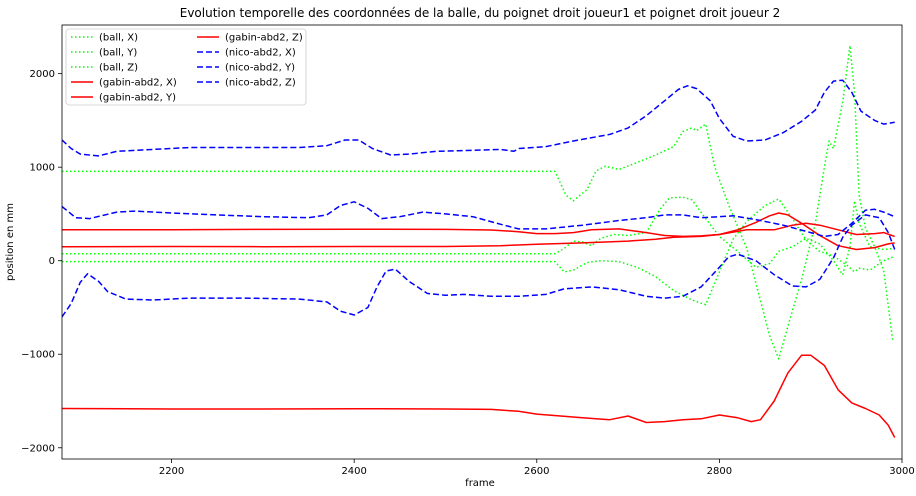 The image size is (916, 496). What do you see at coordinates (719, 471) in the screenshot?
I see `x-tick-label: 2800` at bounding box center [719, 471].